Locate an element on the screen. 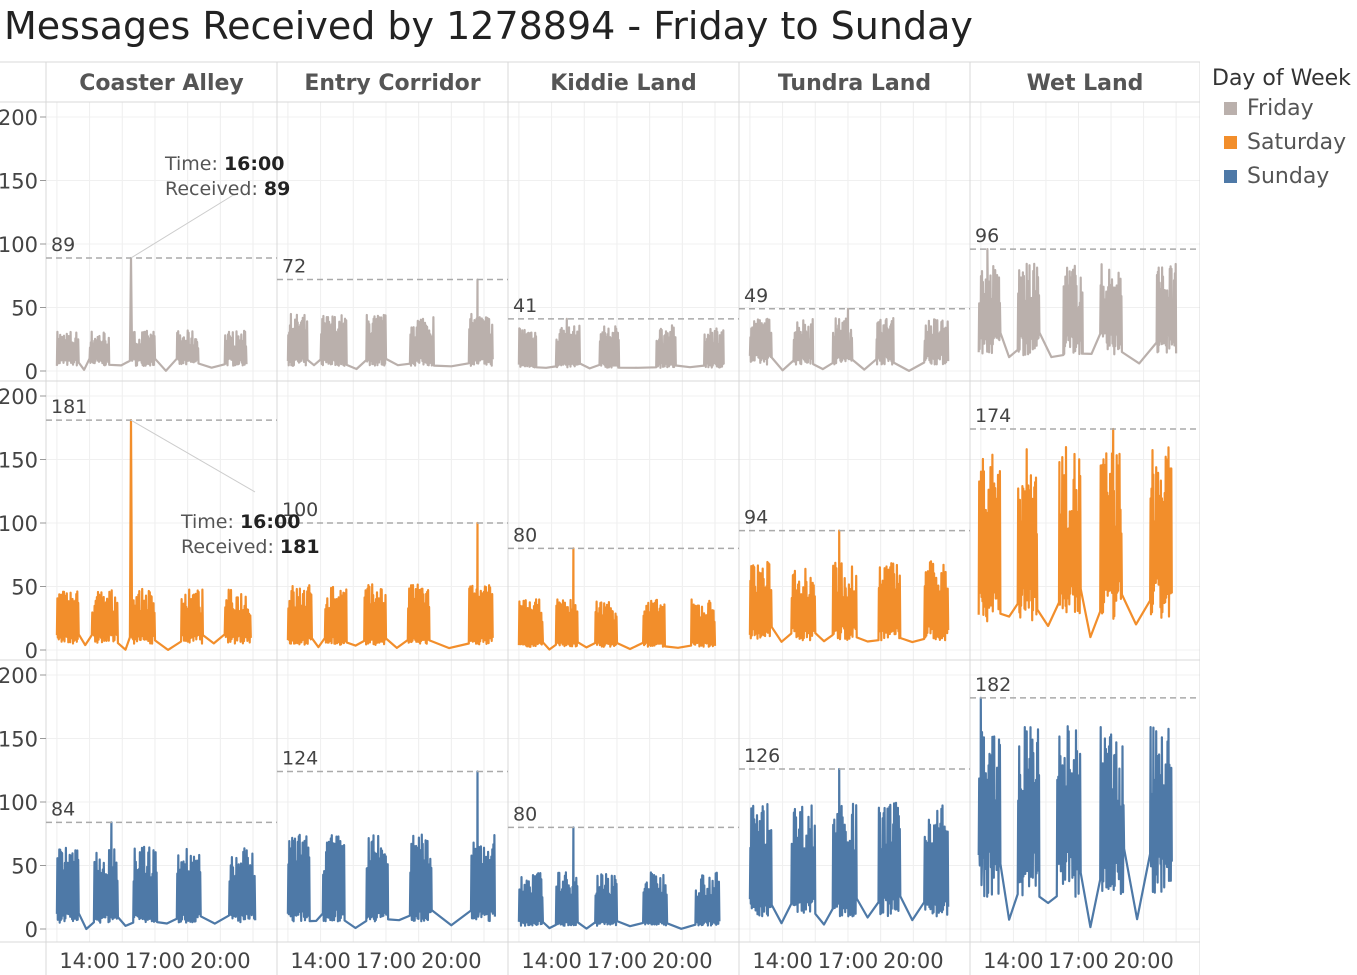  series-line-sunday-wet-land is located at coordinates (1075, 812).